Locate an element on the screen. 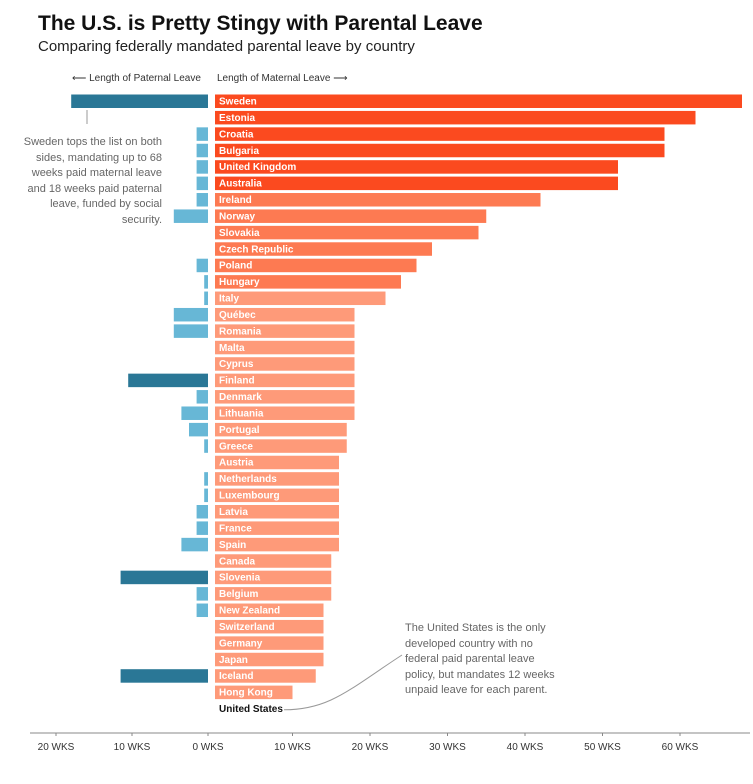 The width and height of the screenshot is (753, 784). country-label: France is located at coordinates (235, 528).